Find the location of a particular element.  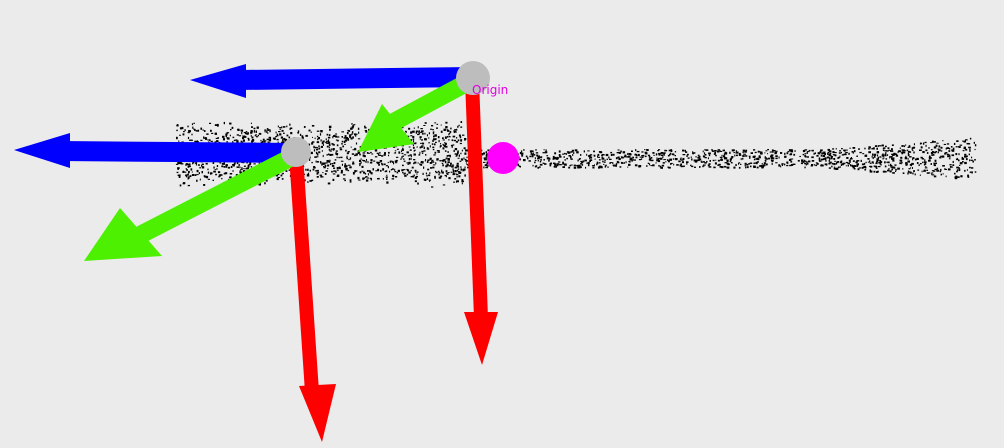

frame-a-joint is located at coordinates (296, 152).